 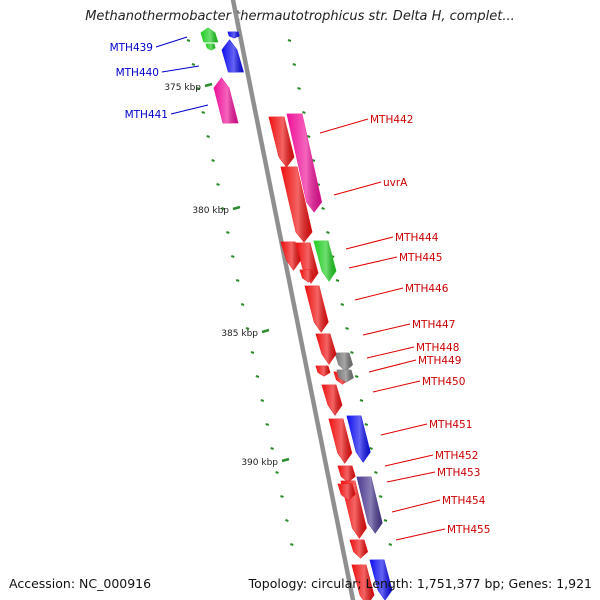 What do you see at coordinates (332, 400) in the screenshot?
I see `gene-arrow-mth450` at bounding box center [332, 400].